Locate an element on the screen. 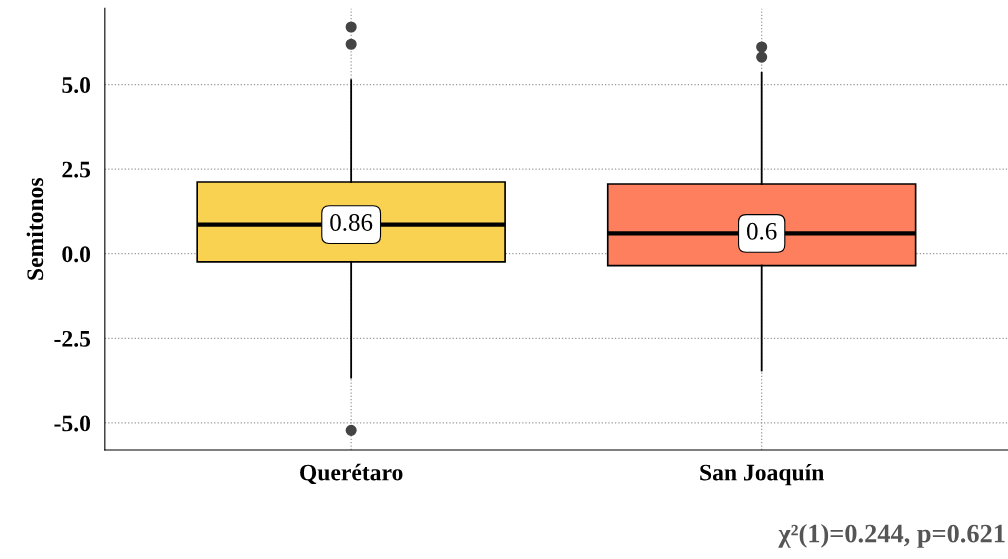  y-tick-label: -2.5 is located at coordinates (72, 338).